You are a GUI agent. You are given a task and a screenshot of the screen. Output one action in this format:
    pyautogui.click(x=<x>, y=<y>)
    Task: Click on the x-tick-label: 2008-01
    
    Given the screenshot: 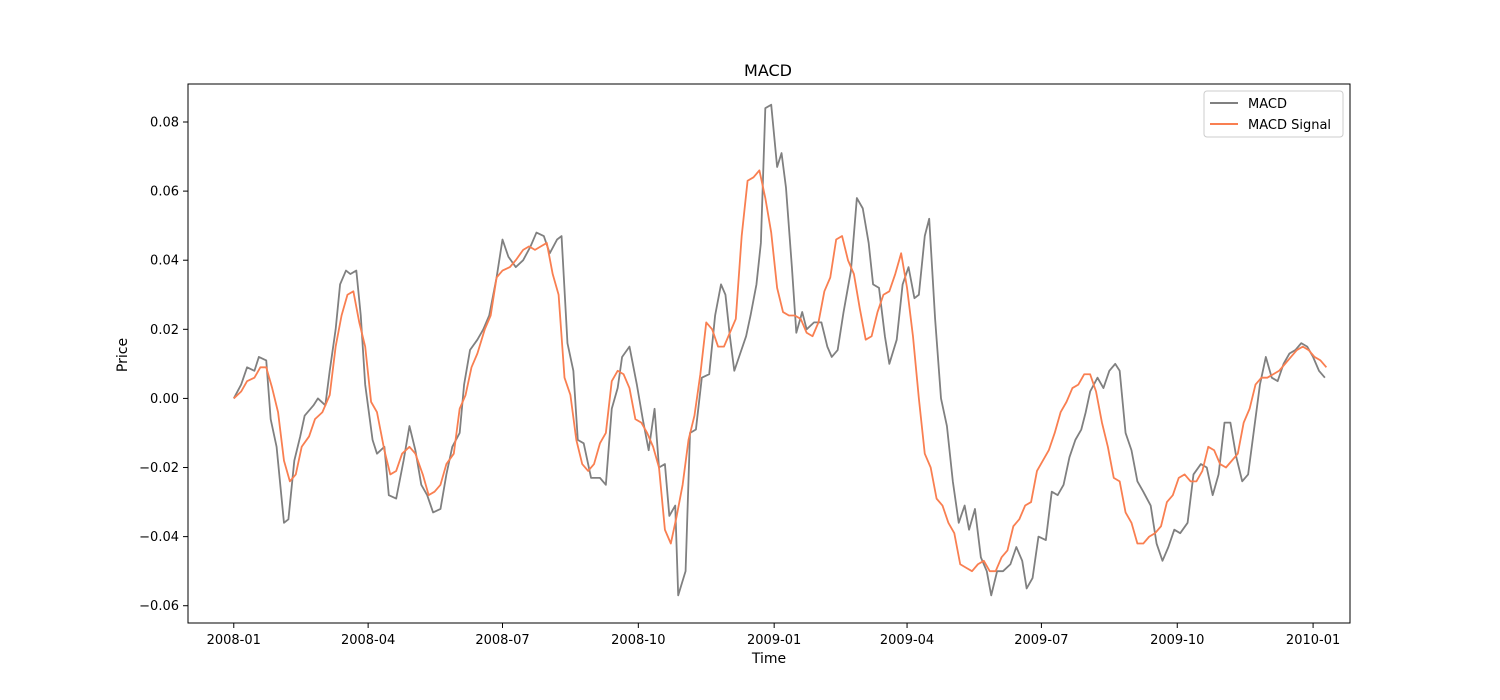 What is the action you would take?
    pyautogui.click(x=234, y=640)
    